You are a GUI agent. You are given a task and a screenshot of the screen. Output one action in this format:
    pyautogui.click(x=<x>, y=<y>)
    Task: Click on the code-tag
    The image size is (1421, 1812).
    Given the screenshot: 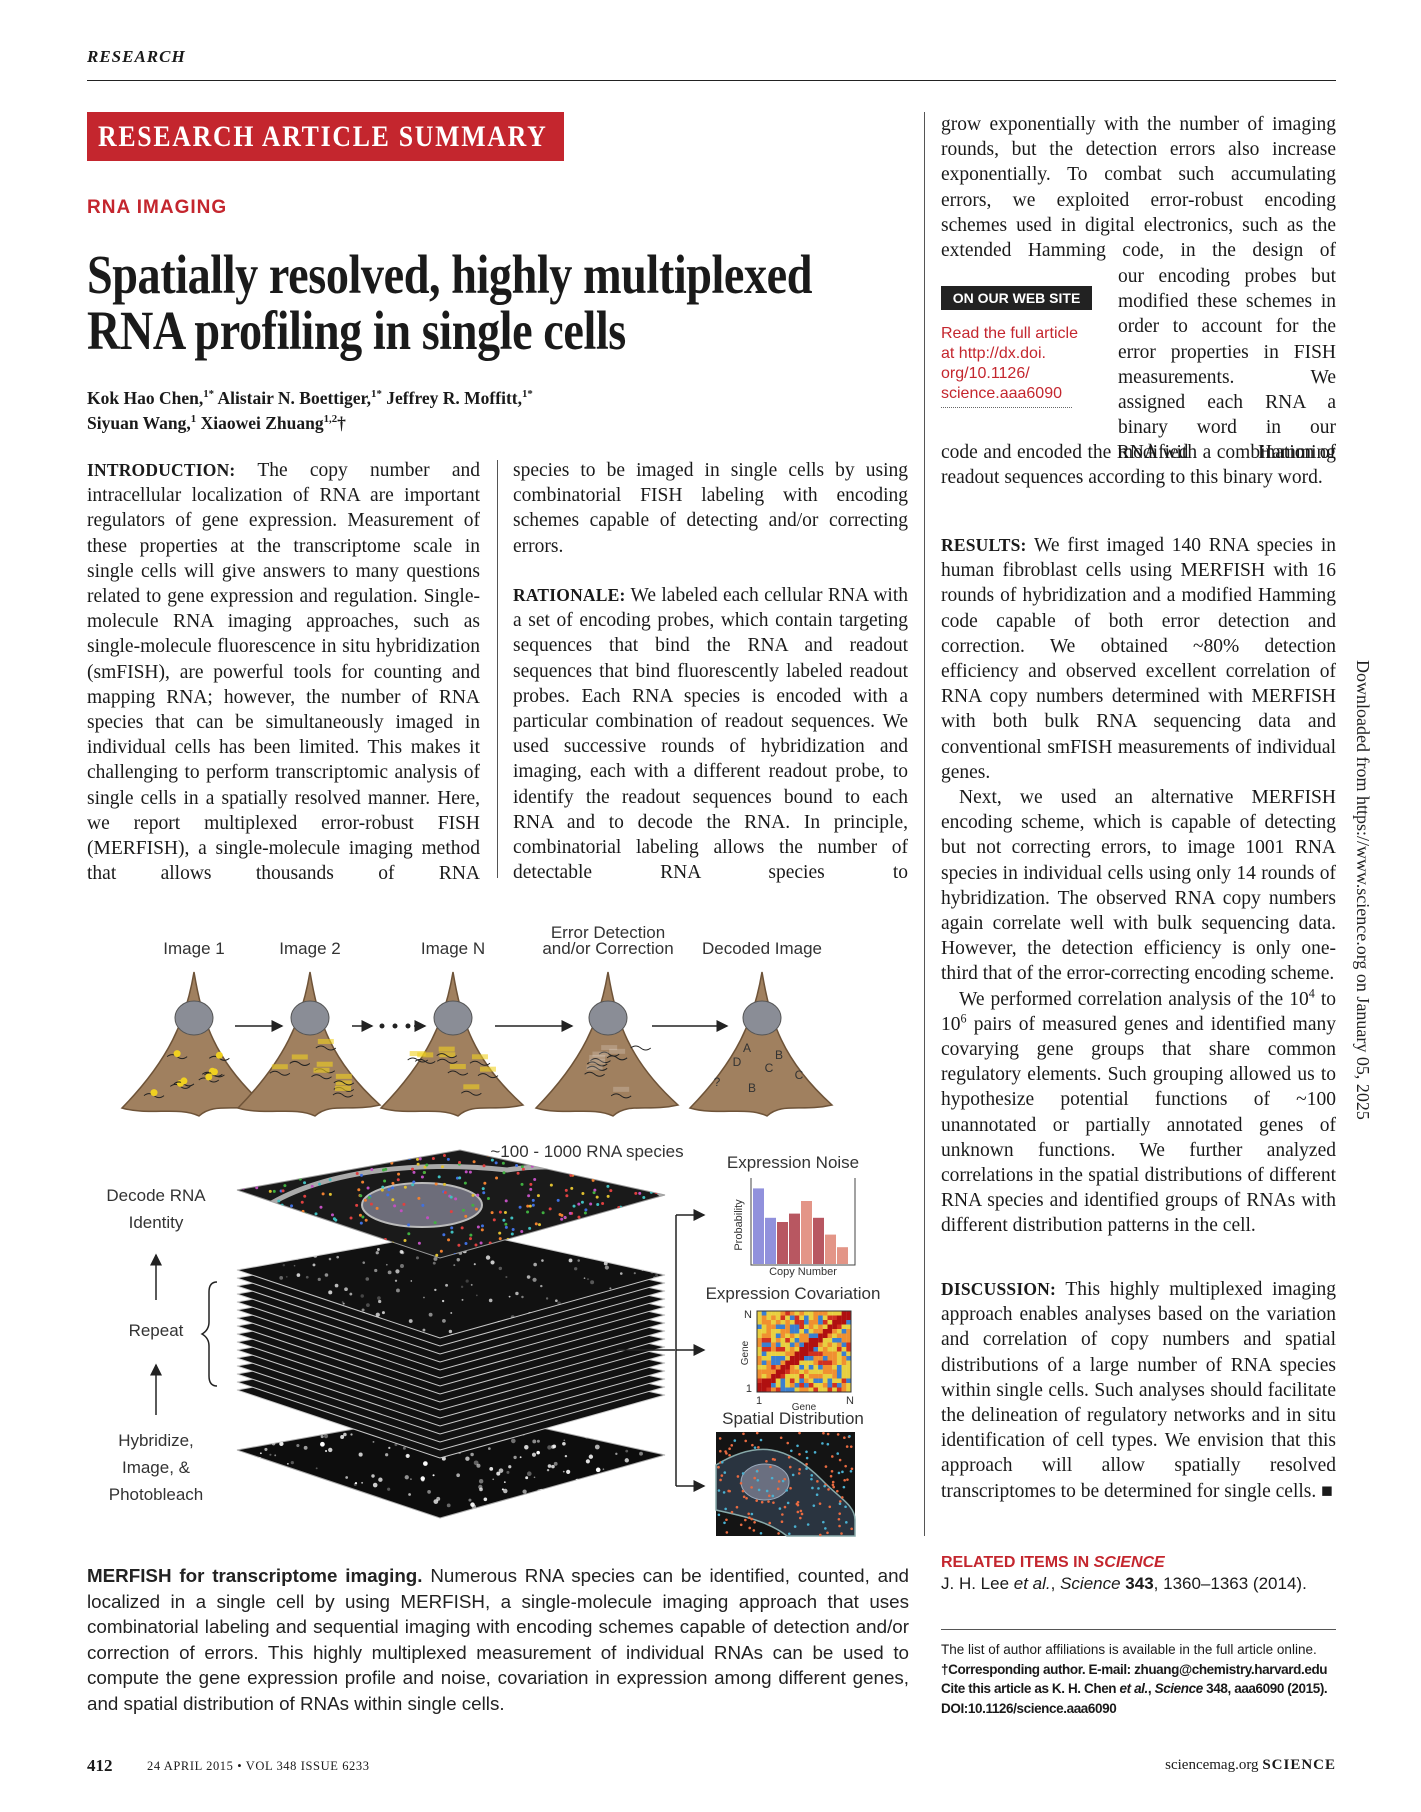 What is the action you would take?
    pyautogui.click(x=457, y=1066)
    